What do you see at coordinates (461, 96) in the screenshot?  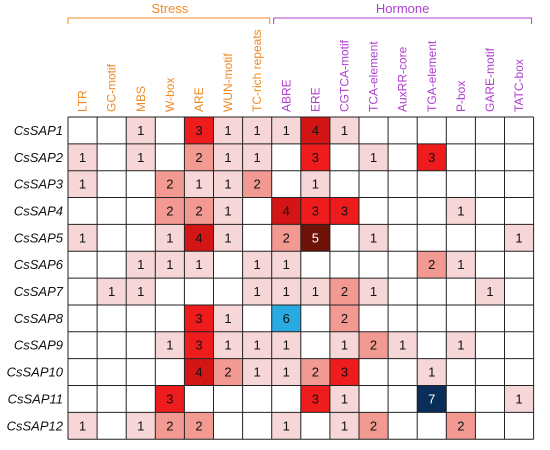 I see `column-label: P-box` at bounding box center [461, 96].